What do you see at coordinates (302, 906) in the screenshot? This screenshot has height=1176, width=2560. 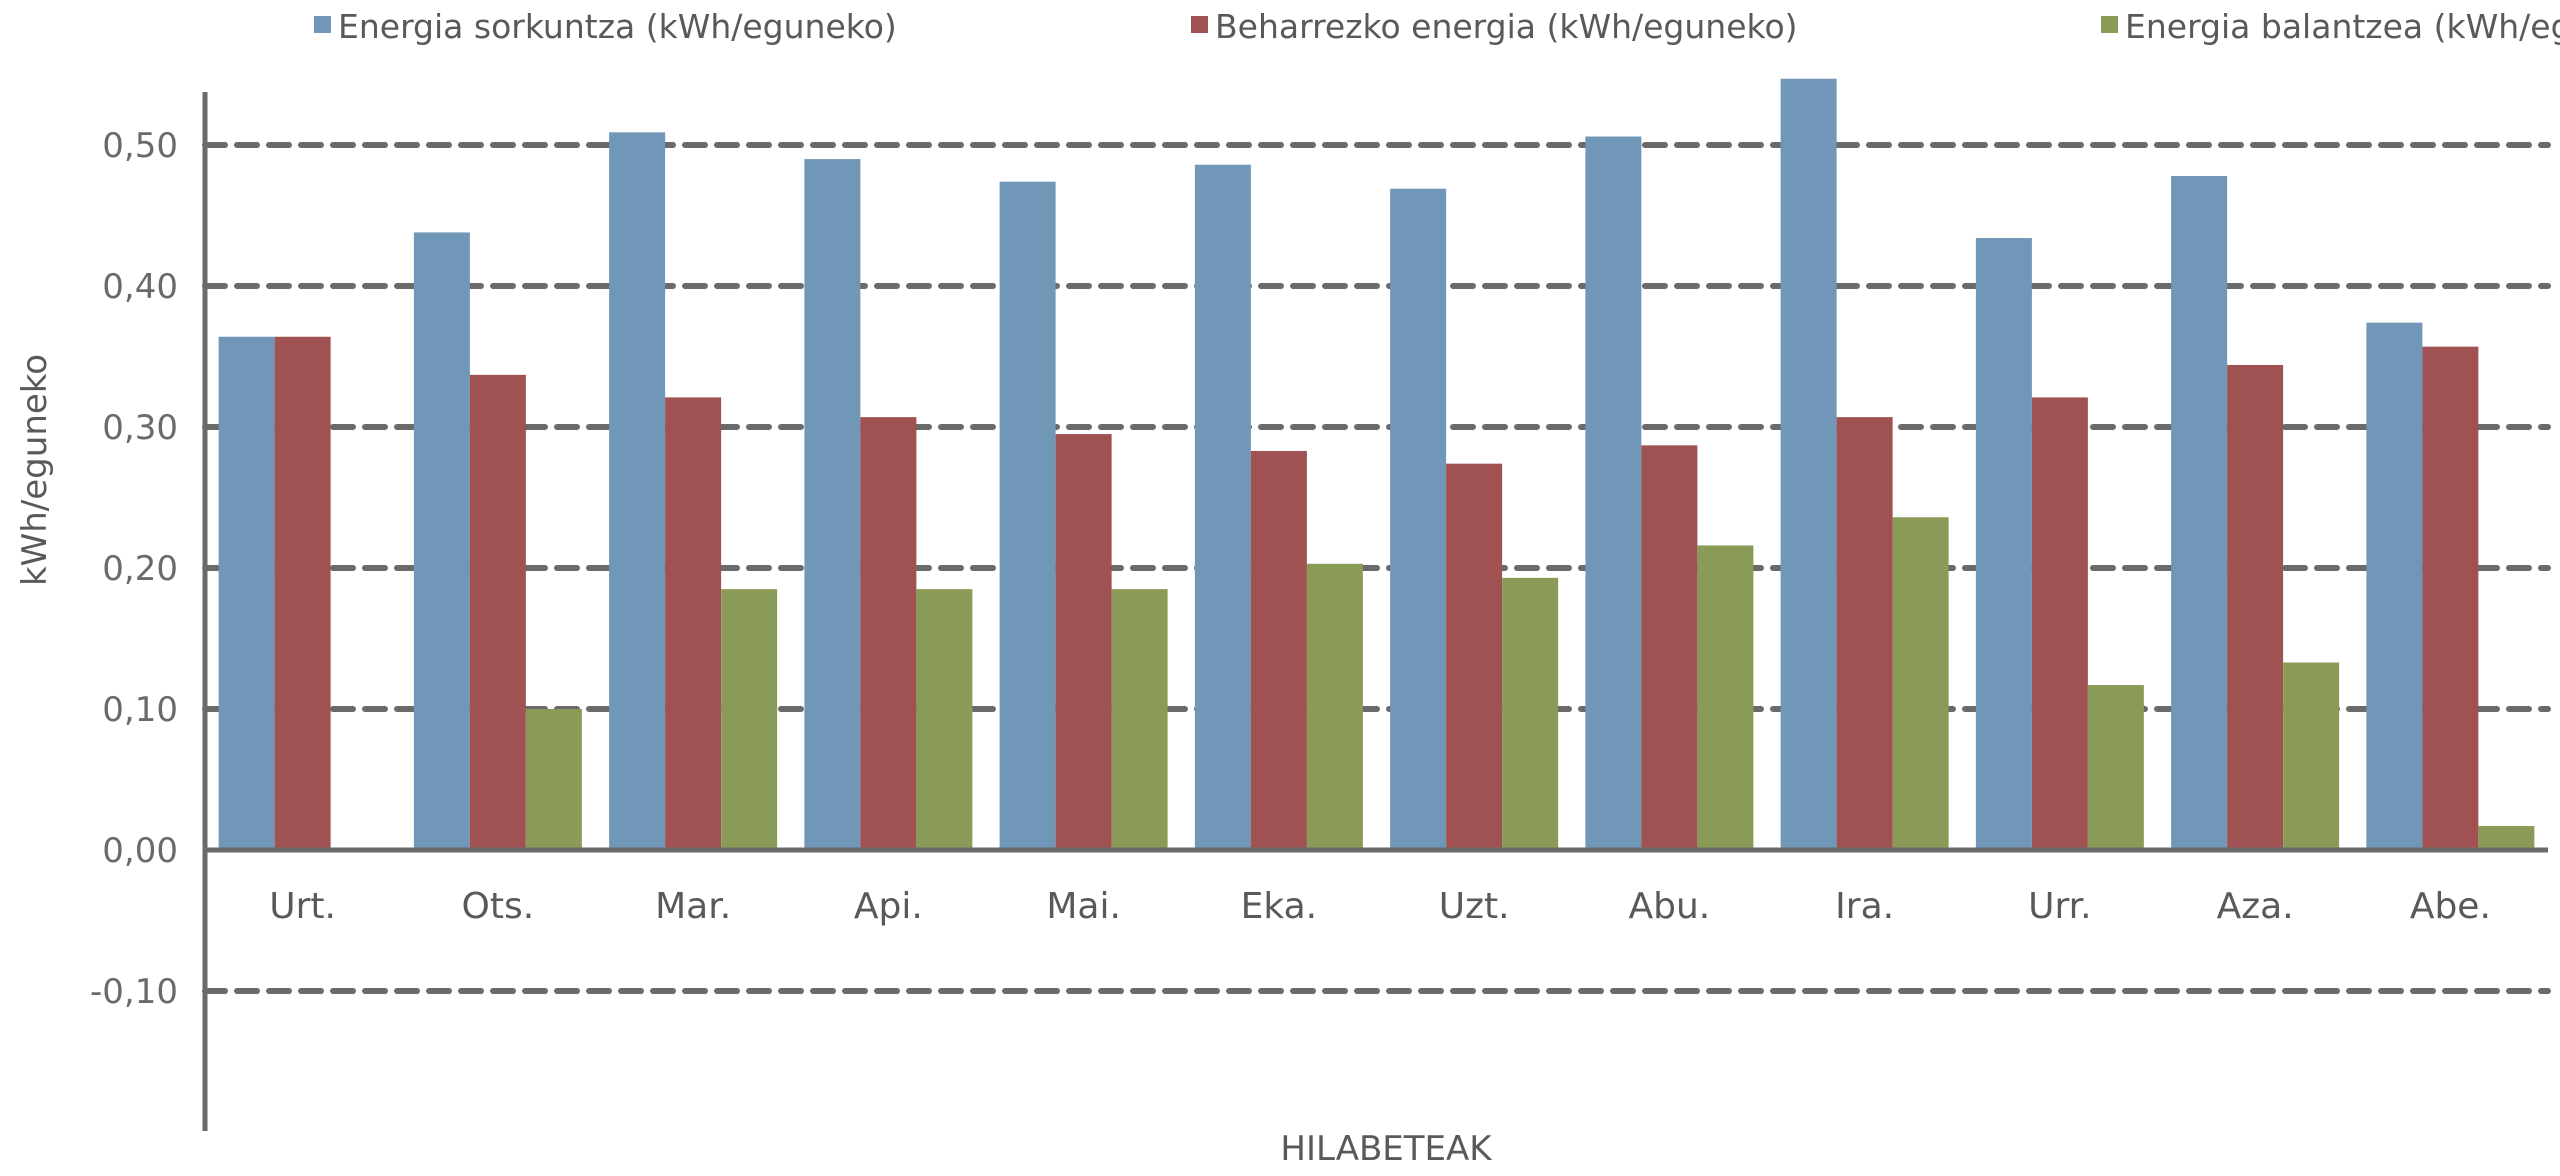 I see `x-tick-label: Urt.` at bounding box center [302, 906].